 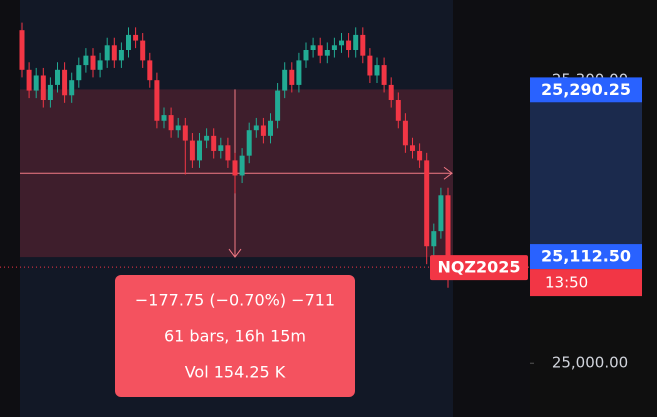 I want to click on countdown-bg, so click(x=586, y=283).